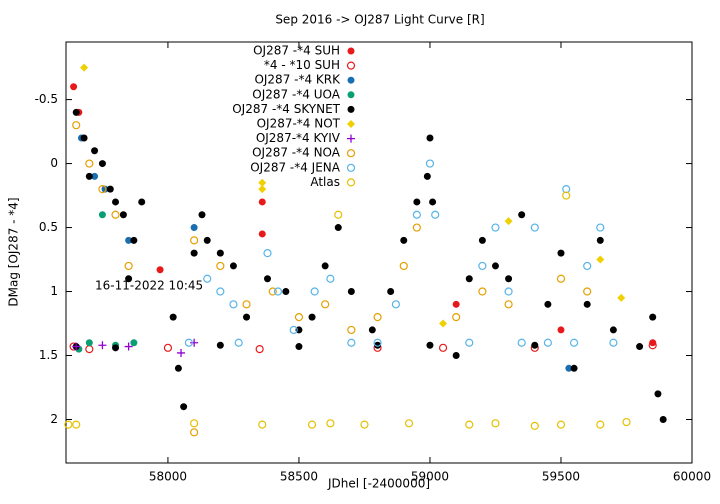 The height and width of the screenshot is (504, 720). Describe the element at coordinates (561, 477) in the screenshot. I see `x-tick-label: 59500` at that location.